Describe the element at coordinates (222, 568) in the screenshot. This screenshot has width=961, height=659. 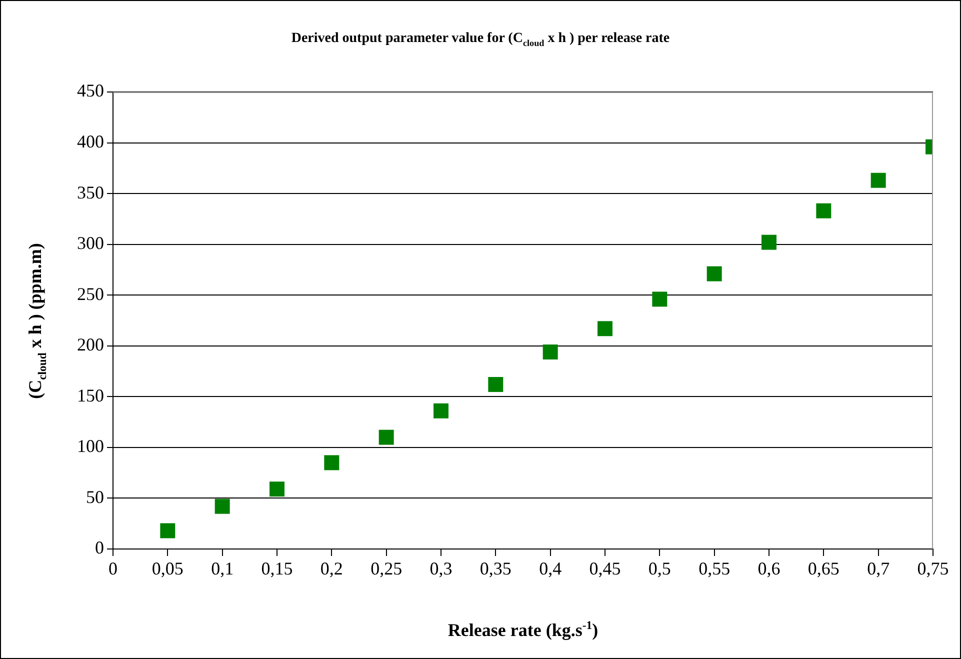
I see `x-tick-label: 0,1` at that location.